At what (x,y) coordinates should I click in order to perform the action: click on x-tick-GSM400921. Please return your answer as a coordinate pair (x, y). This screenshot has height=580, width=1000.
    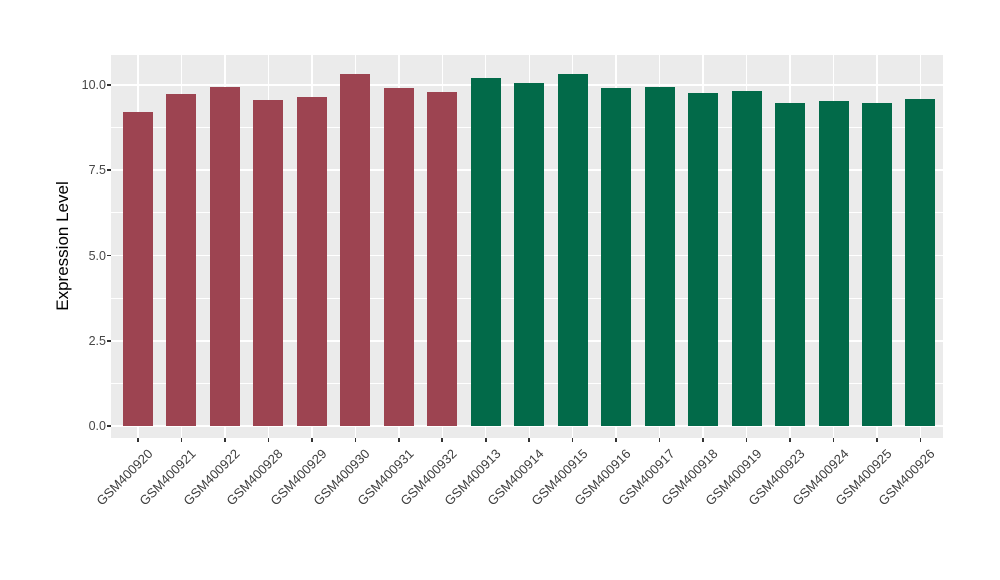
    Looking at the image, I should click on (181, 440).